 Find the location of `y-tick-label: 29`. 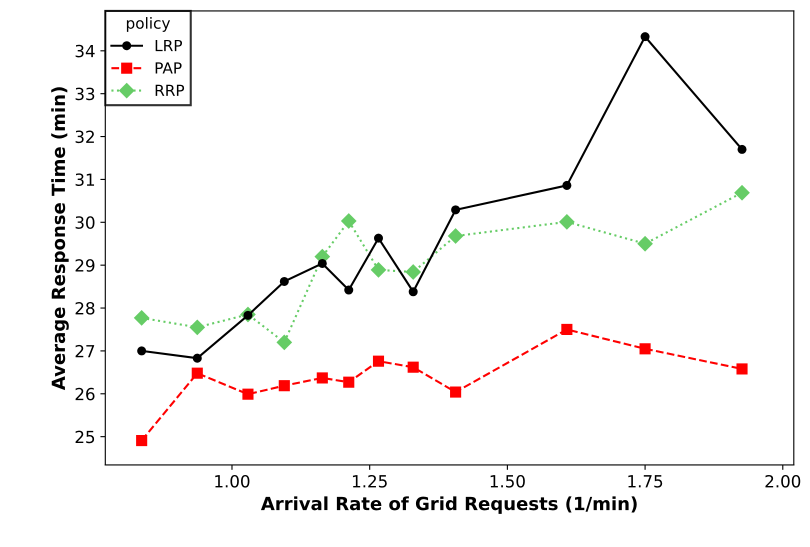

y-tick-label: 29 is located at coordinates (85, 265).